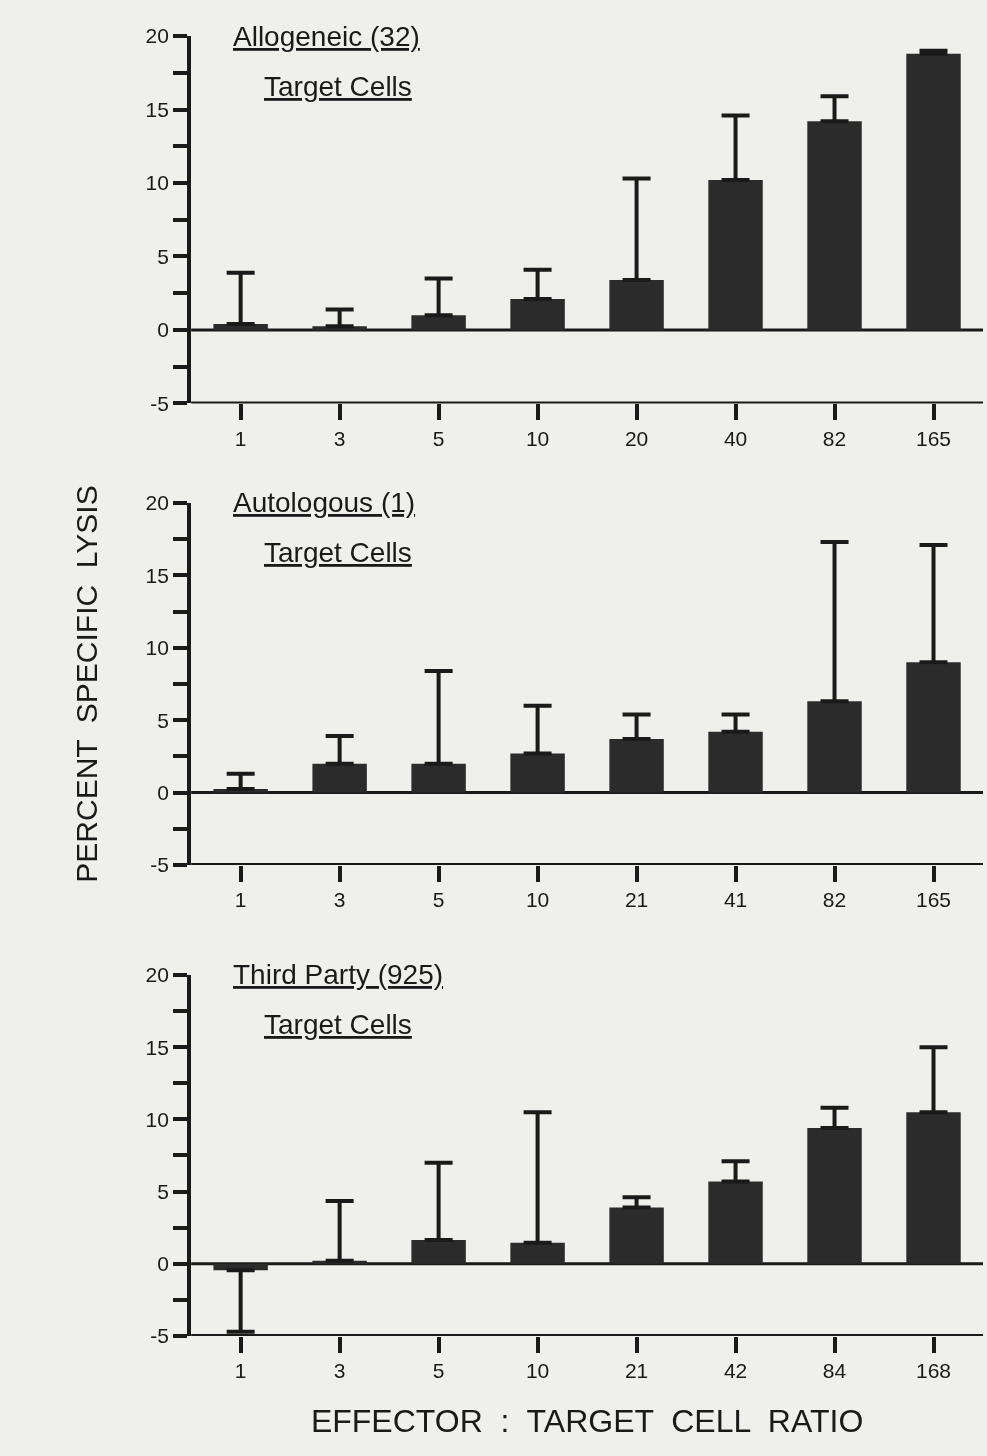 This screenshot has height=1456, width=987. Describe the element at coordinates (735, 1371) in the screenshot. I see `x-tick-label: 42` at that location.